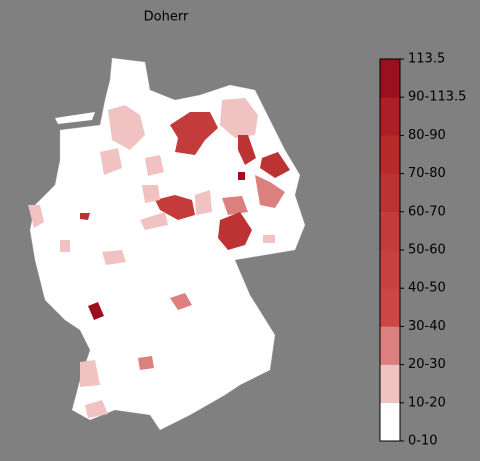 The image size is (480, 461). Describe the element at coordinates (423, 441) in the screenshot. I see `colorbar-label: 0-10` at that location.